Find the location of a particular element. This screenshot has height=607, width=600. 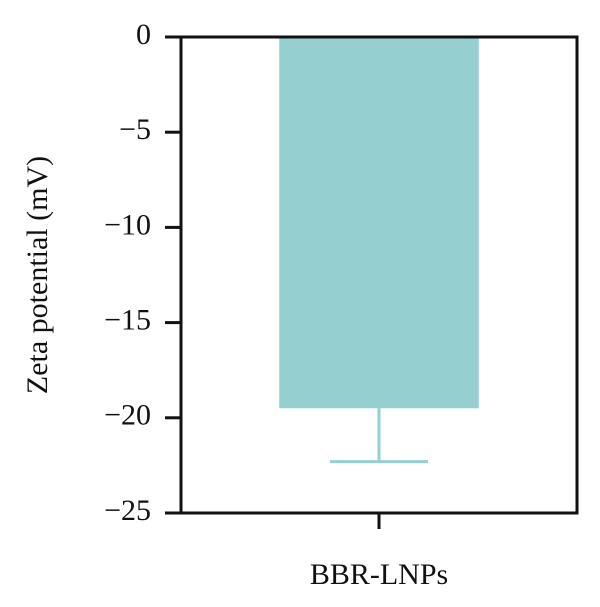

y-tick-label: −20 is located at coordinates (127, 415).